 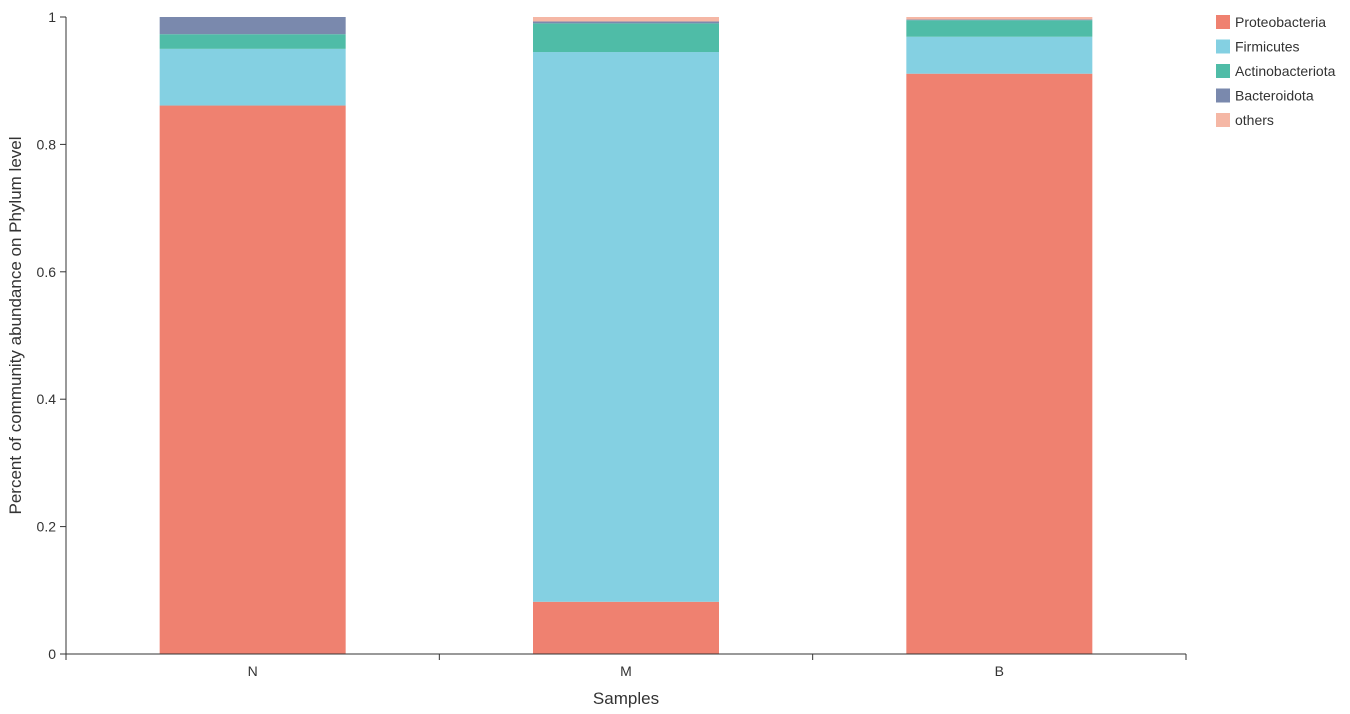 I want to click on legend-item: Proteobacteria, so click(x=1271, y=22).